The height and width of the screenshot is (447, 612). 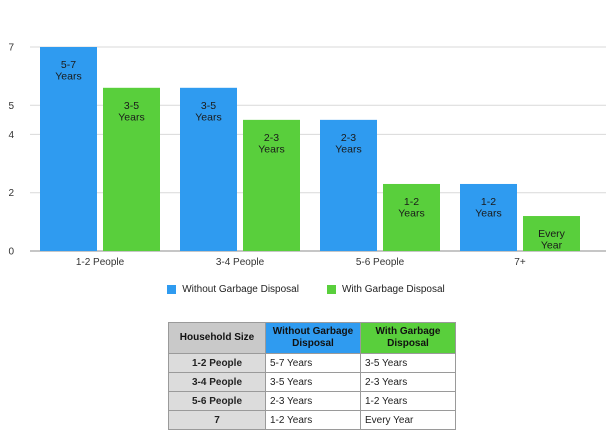 What do you see at coordinates (331, 289) in the screenshot?
I see `legend-swatch-with` at bounding box center [331, 289].